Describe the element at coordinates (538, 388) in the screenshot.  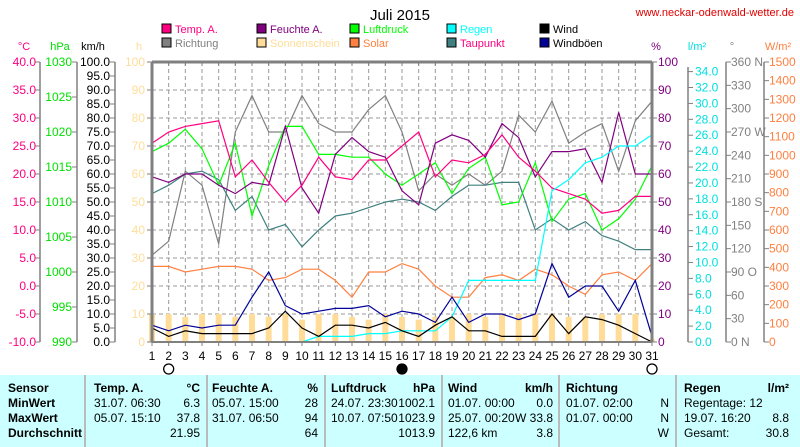
I see `wind-unit: km/h` at that location.